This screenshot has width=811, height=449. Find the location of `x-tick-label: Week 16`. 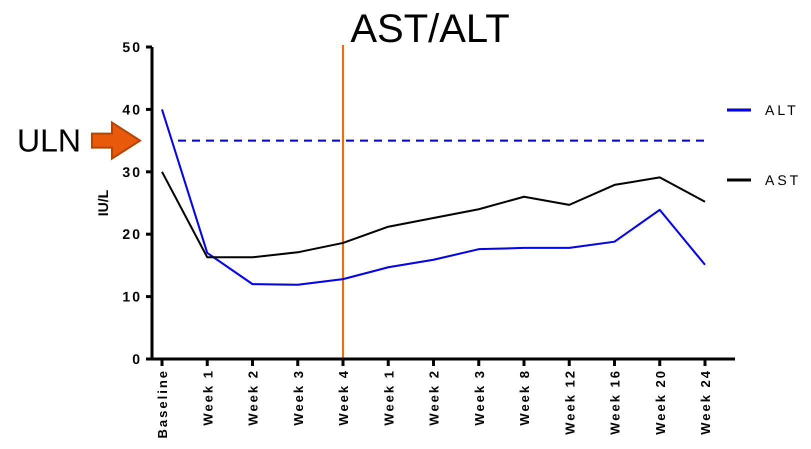

x-tick-label: Week 16 is located at coordinates (615, 402).